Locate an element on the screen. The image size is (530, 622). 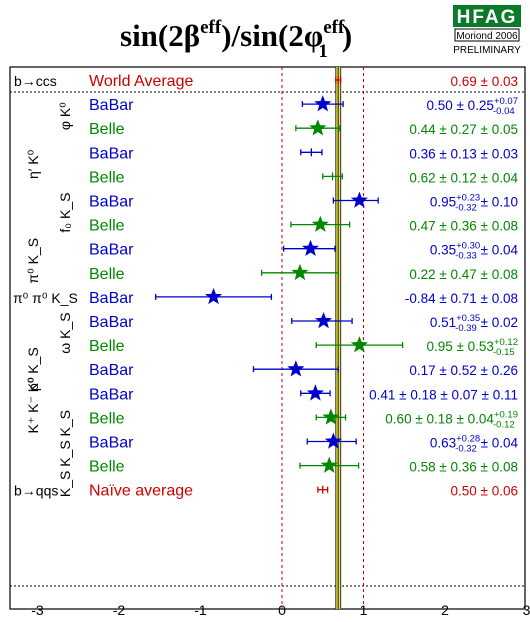
x-tick-label: 2 is located at coordinates (445, 610).